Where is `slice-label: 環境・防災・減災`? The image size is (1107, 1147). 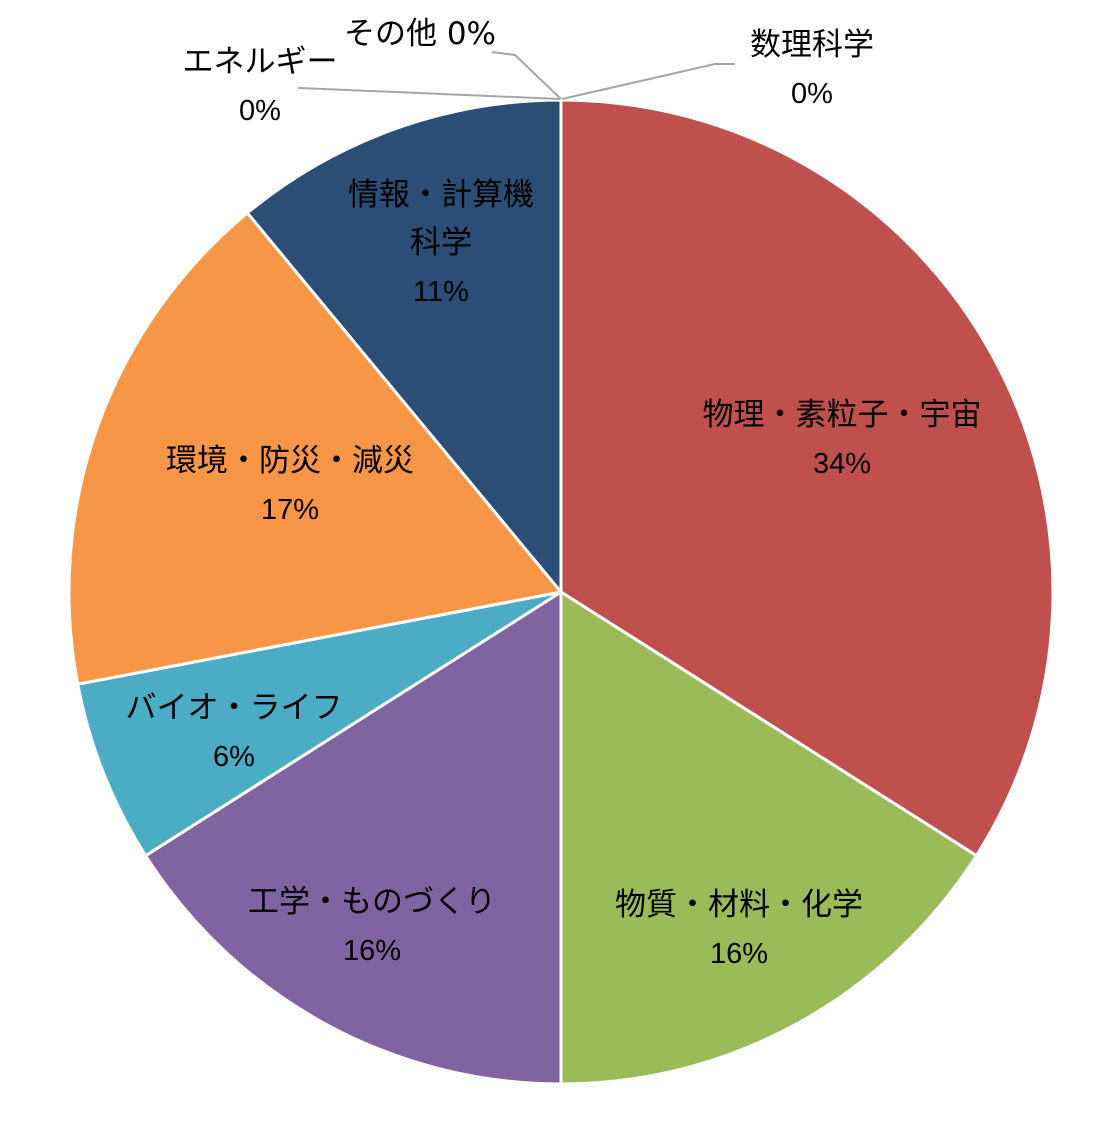
slice-label: 環境・防災・減災 is located at coordinates (290, 461).